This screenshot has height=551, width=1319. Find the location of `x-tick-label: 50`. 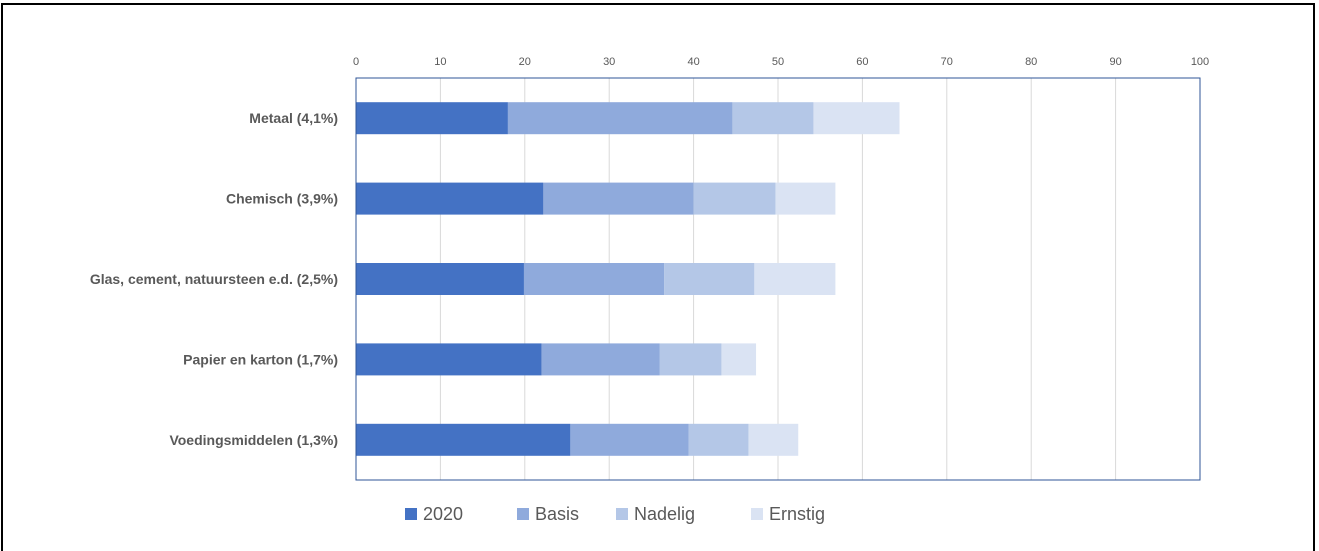

x-tick-label: 50 is located at coordinates (778, 62).